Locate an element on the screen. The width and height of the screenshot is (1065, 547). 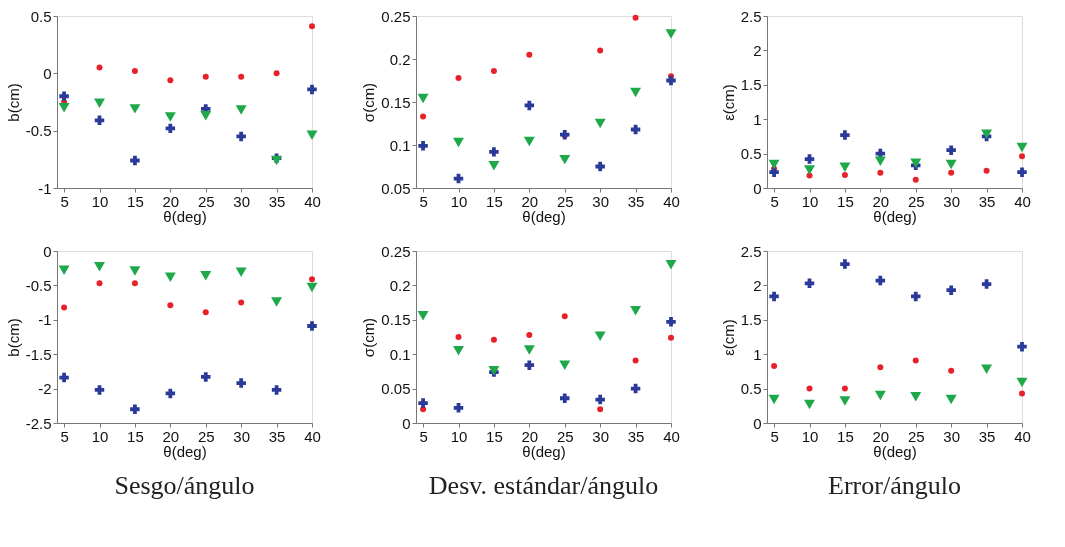
y-tick-label: 1 is located at coordinates (757, 119).